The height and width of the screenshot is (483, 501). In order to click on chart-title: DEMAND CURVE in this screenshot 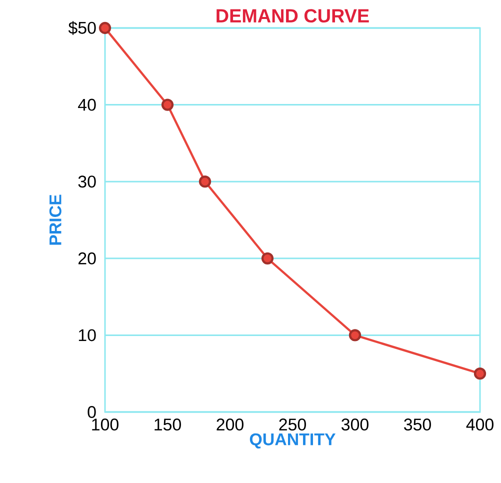, I will do `click(292, 16)`.